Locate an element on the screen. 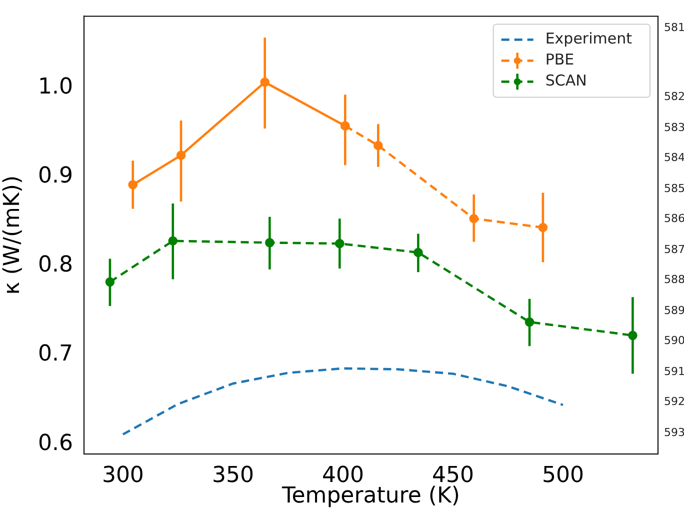 This screenshot has width=684, height=510. text: 593 is located at coordinates (674, 432).